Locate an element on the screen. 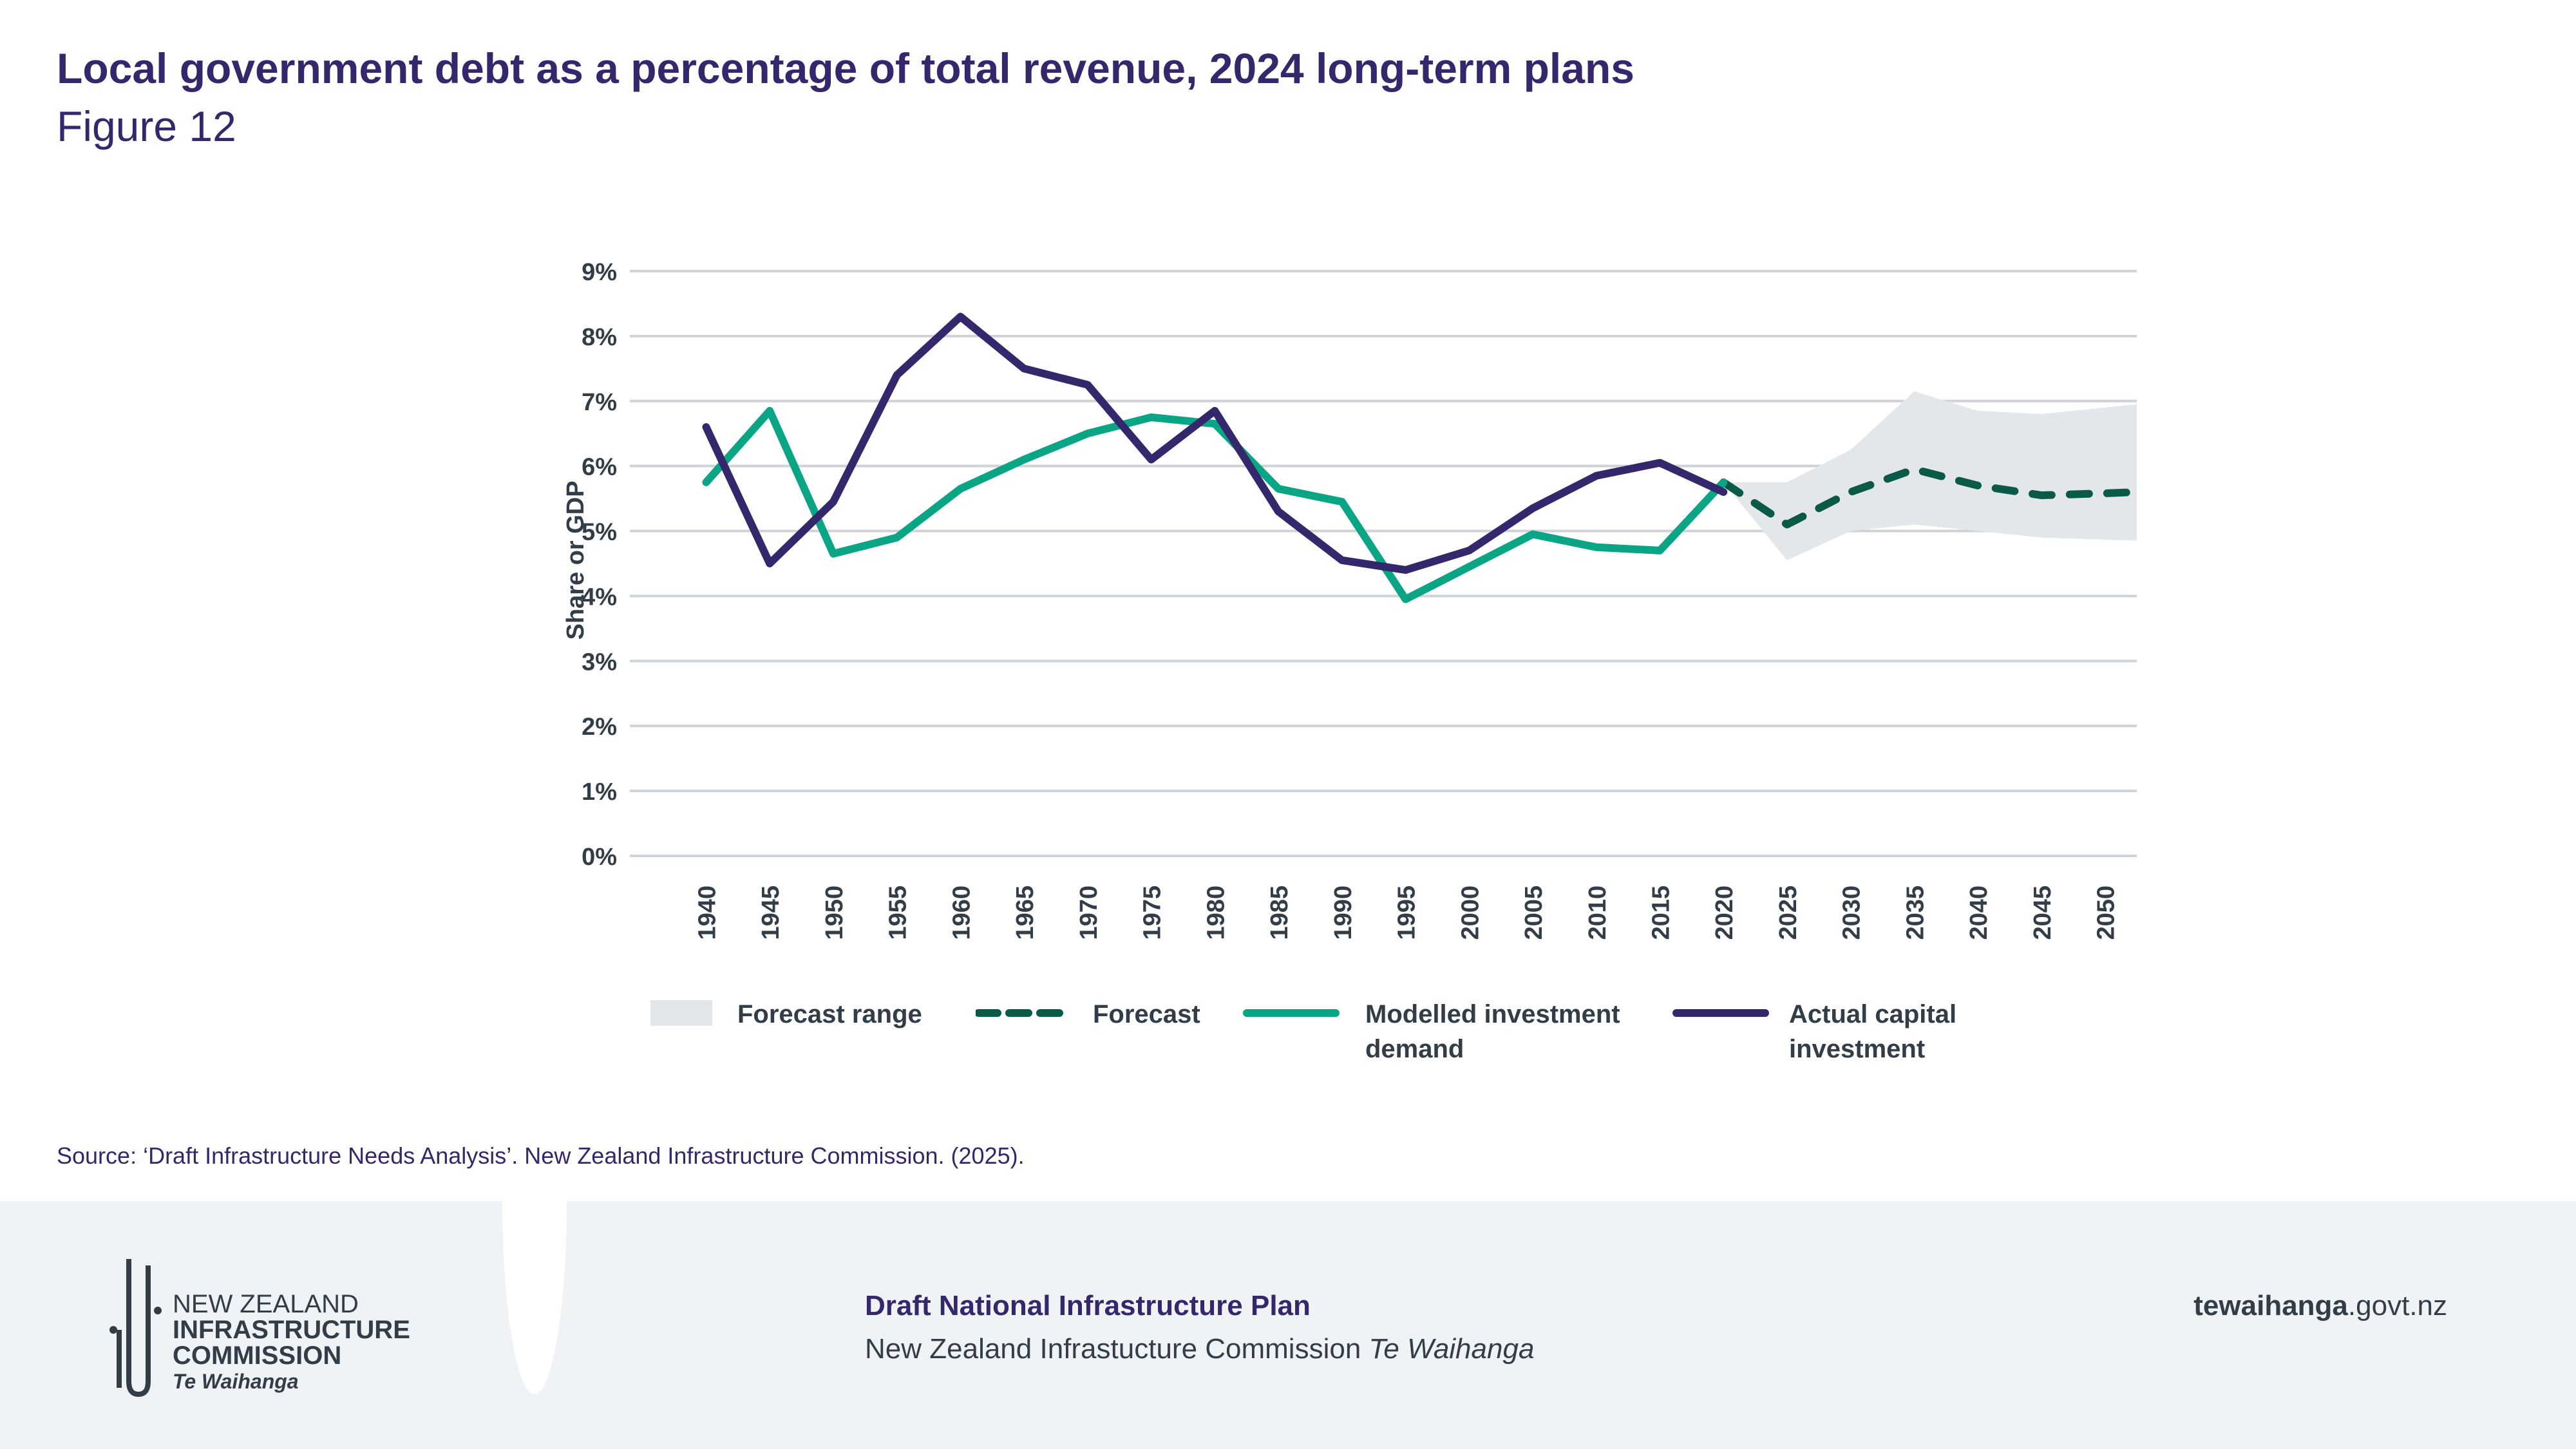 The image size is (2576, 1449). y-tick-label: 8% is located at coordinates (599, 337).